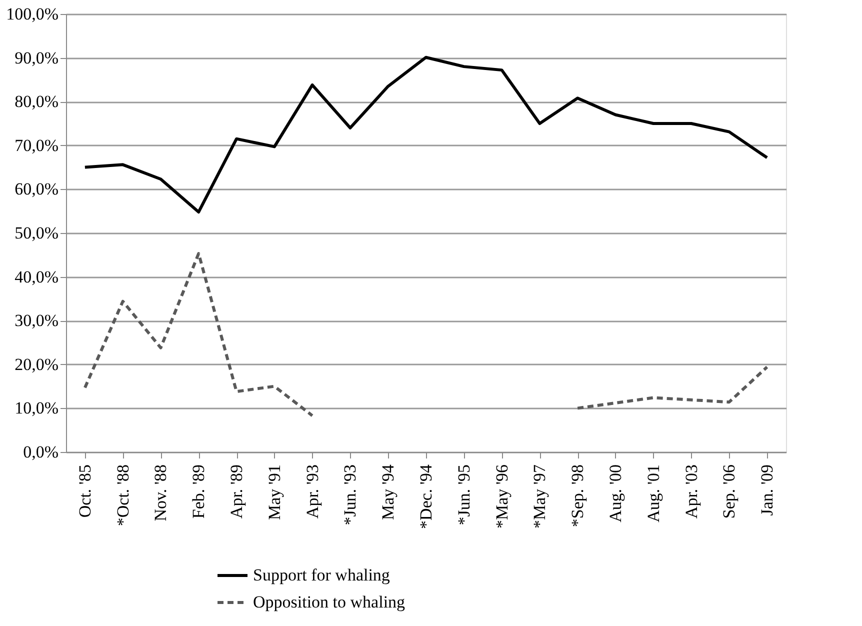 The width and height of the screenshot is (862, 626). I want to click on y-tick-label: 80,0%, so click(36, 102).